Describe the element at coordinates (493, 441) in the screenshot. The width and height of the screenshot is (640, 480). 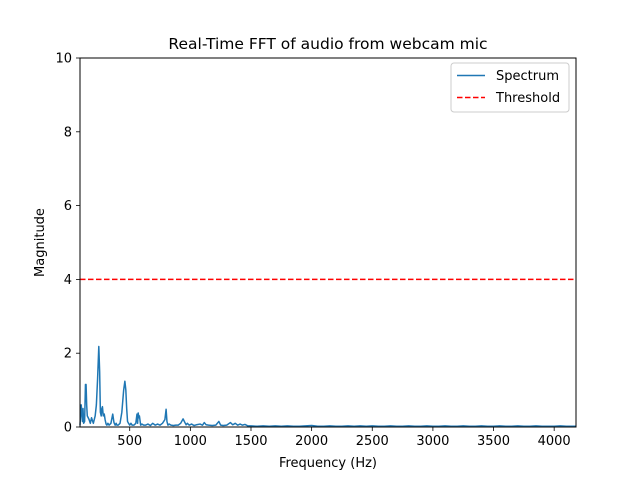
I see `x-tick-label: 3500` at that location.